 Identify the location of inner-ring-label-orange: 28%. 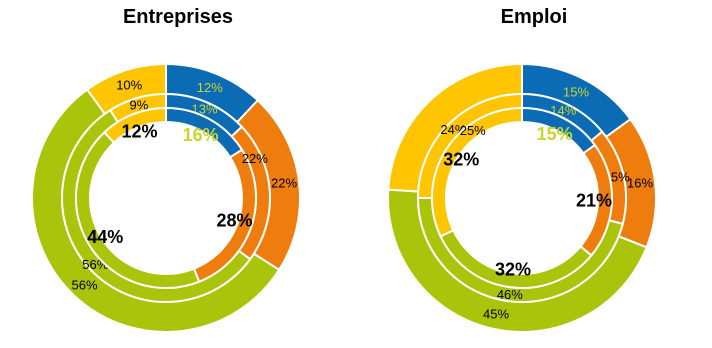
(234, 221).